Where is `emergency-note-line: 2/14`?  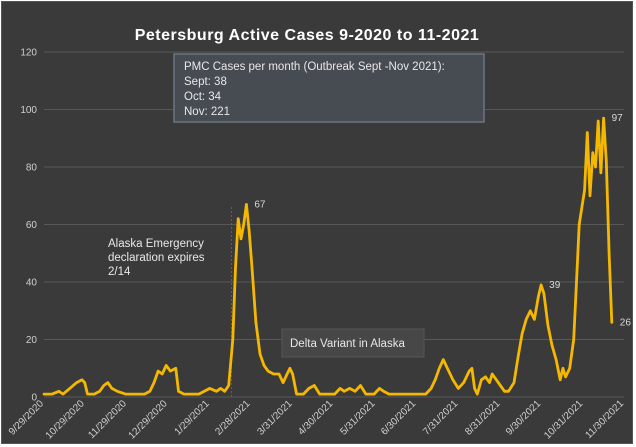 emergency-note-line: 2/14 is located at coordinates (119, 272).